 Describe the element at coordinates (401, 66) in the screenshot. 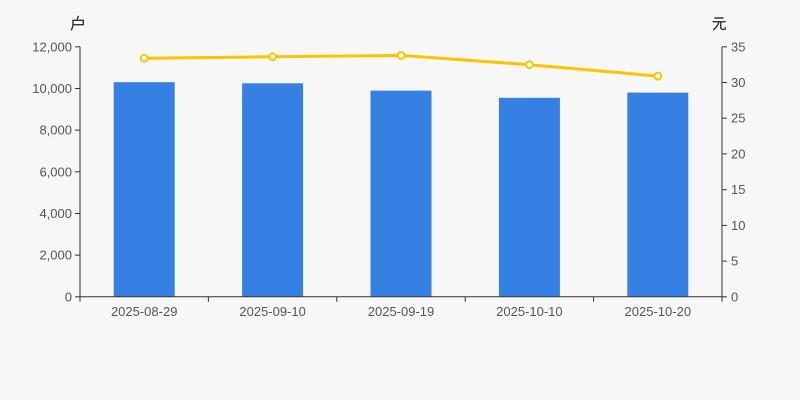

I see `line-series` at that location.